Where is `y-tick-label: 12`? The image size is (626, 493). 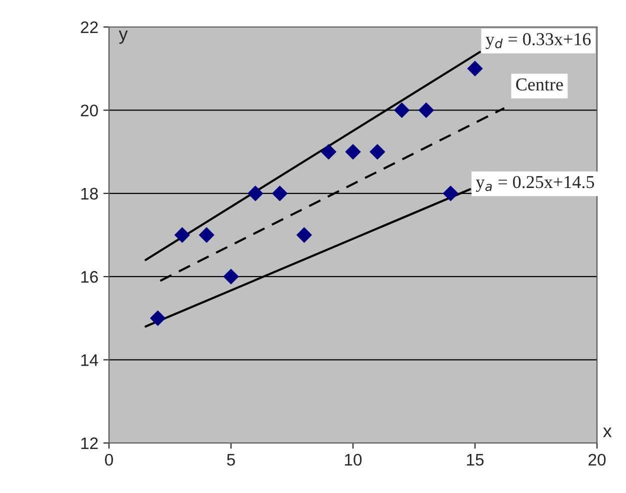
y-tick-label: 12 is located at coordinates (89, 443).